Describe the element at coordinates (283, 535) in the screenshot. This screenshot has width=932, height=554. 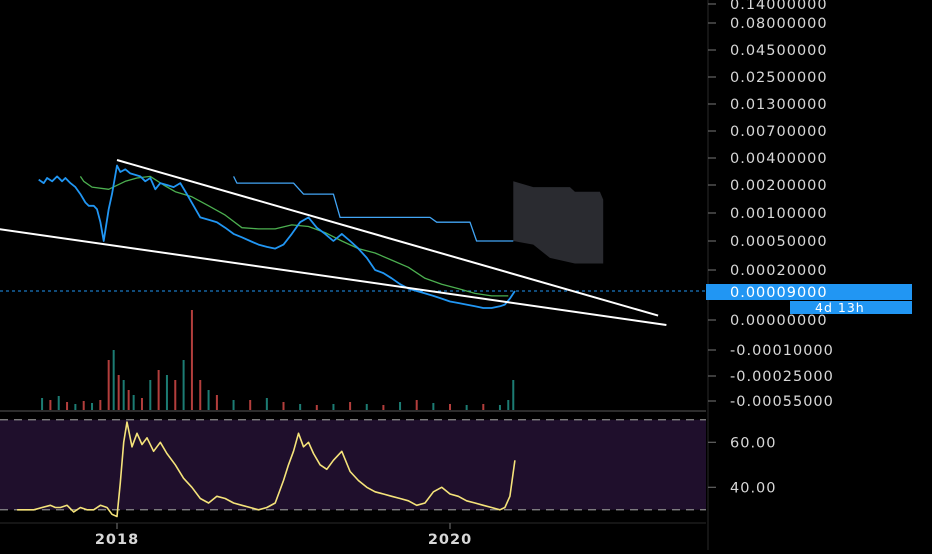
I see `time-axis: 2018 2020` at that location.